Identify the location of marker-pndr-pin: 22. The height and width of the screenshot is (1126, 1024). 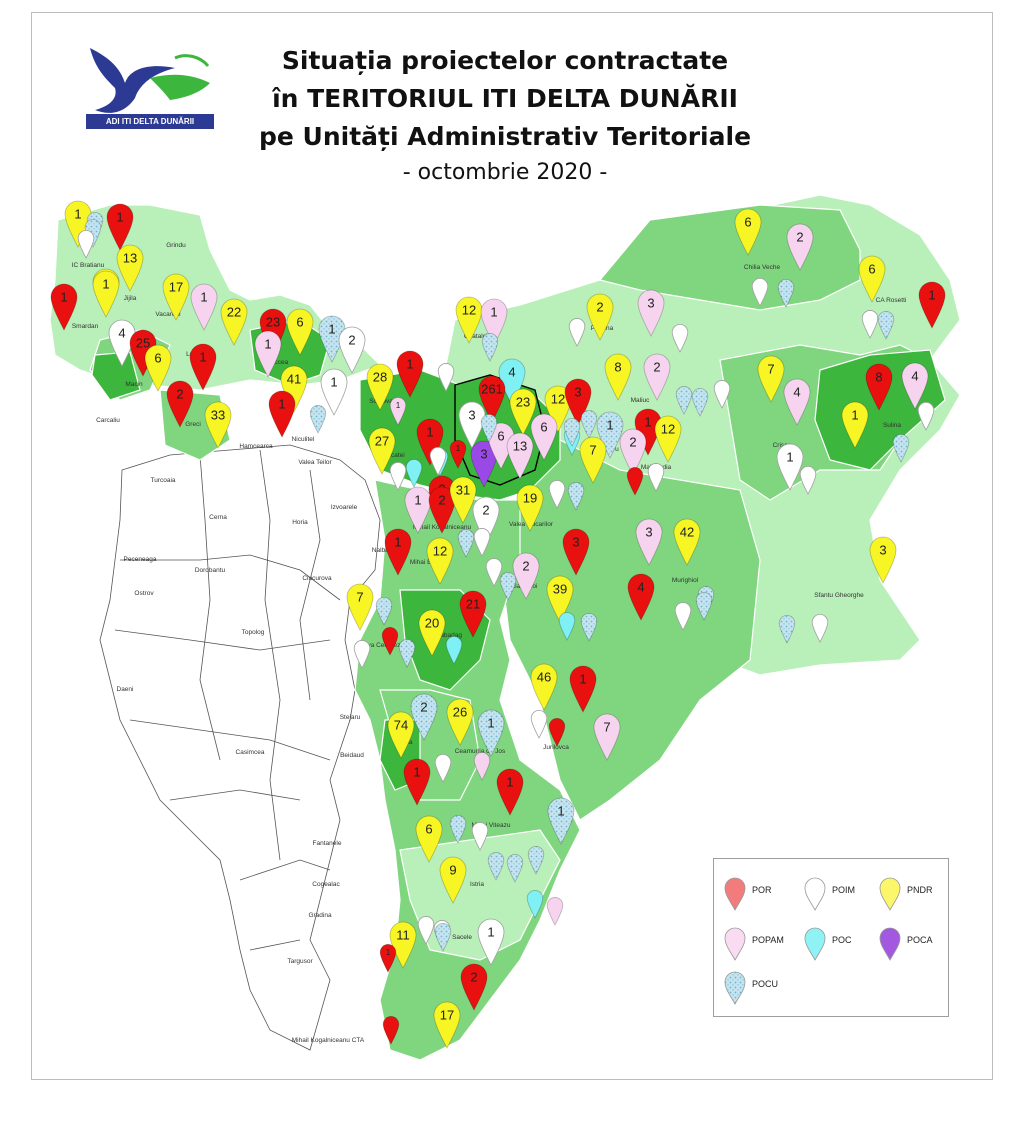
(234, 322).